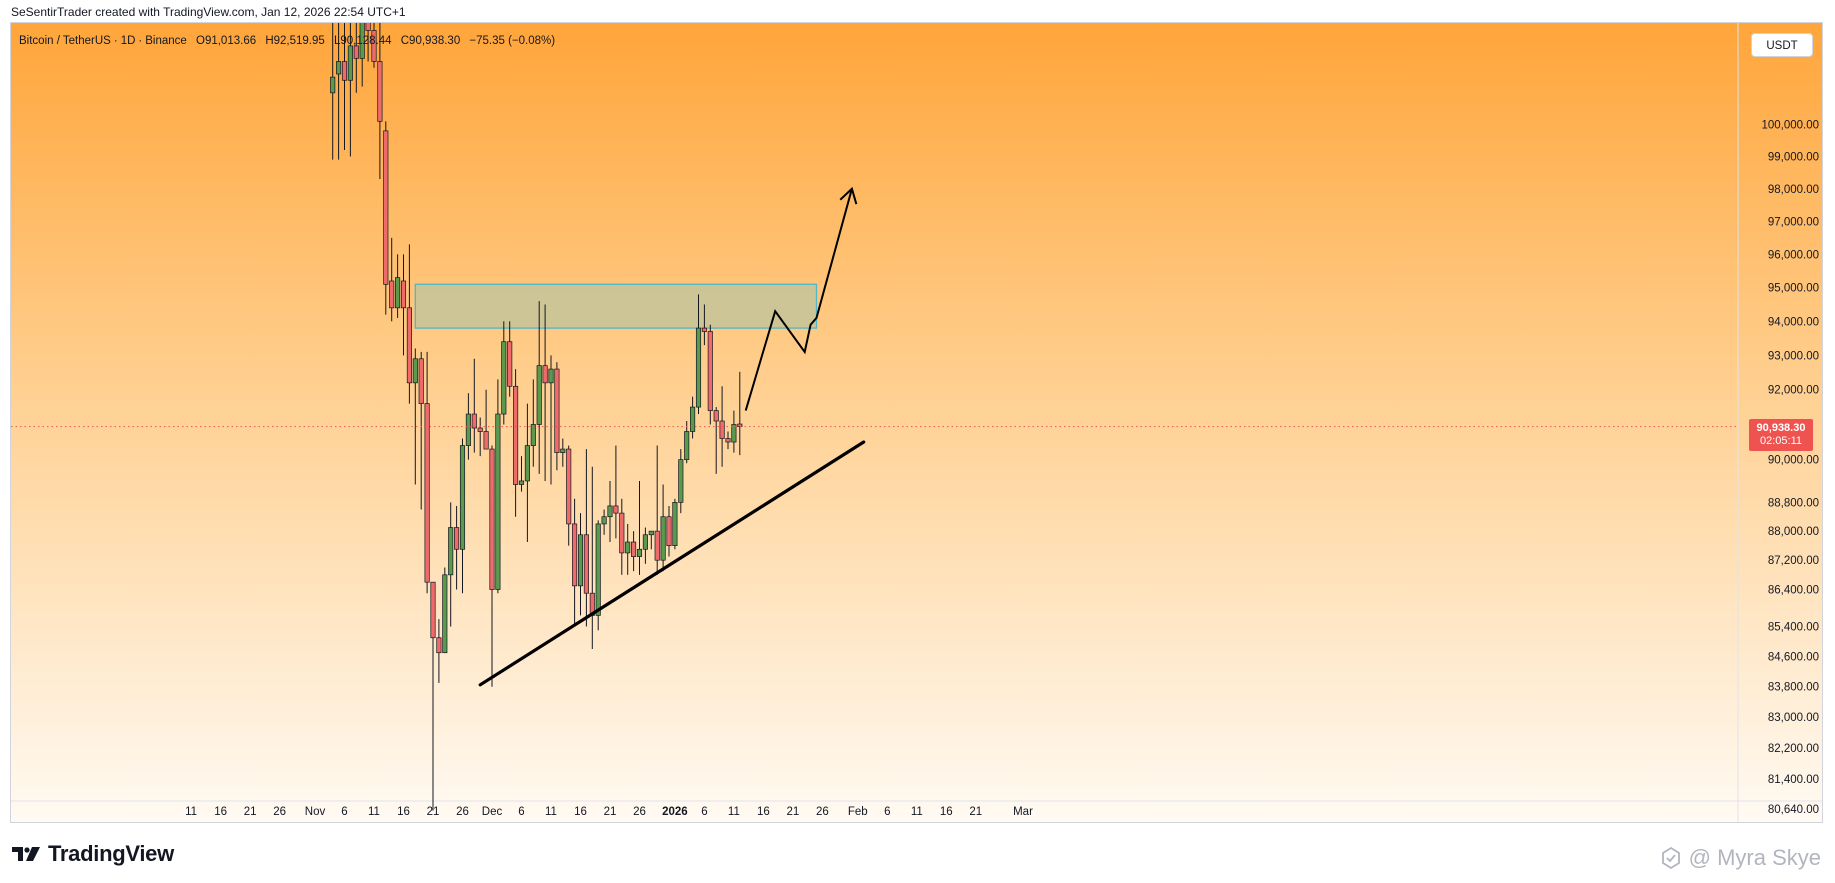  Describe the element at coordinates (1793, 461) in the screenshot. I see `y-tick-label: 90,000.00` at that location.